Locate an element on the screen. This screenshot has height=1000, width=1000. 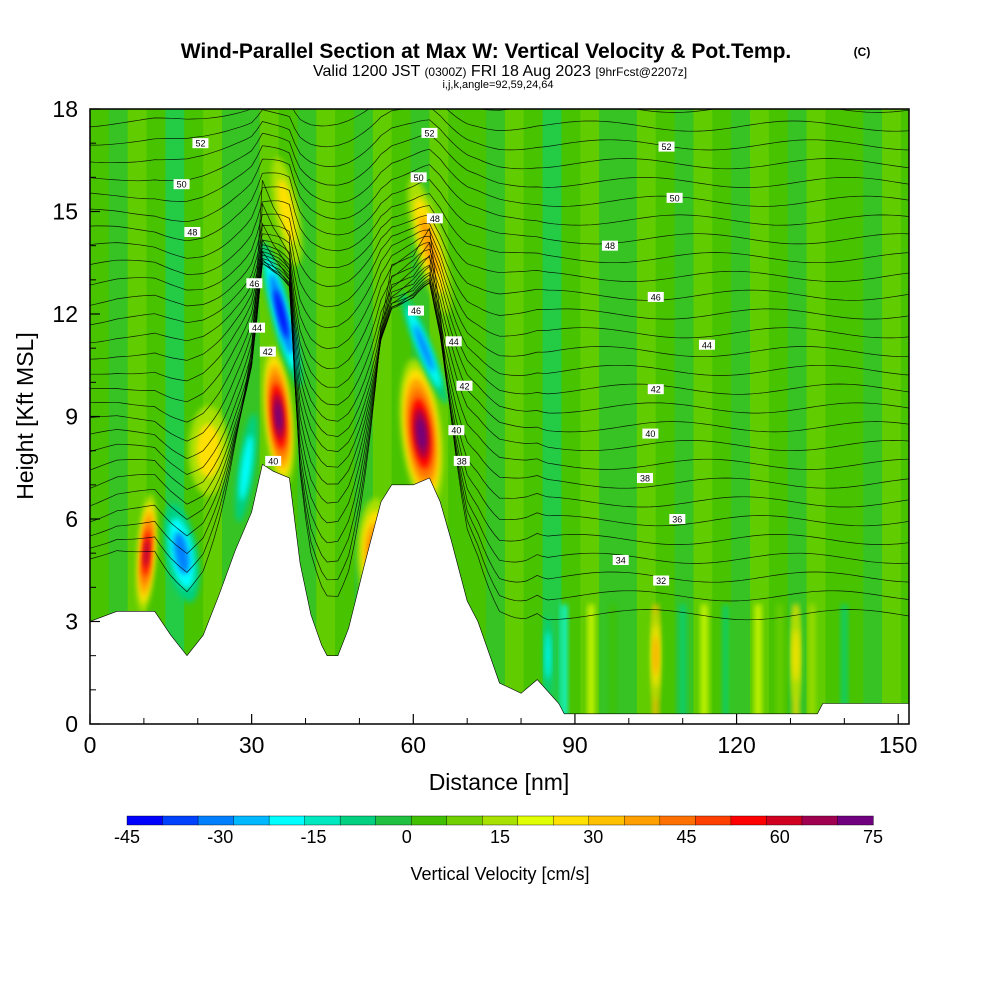
colorbar-tick-label: 15 is located at coordinates (500, 837).